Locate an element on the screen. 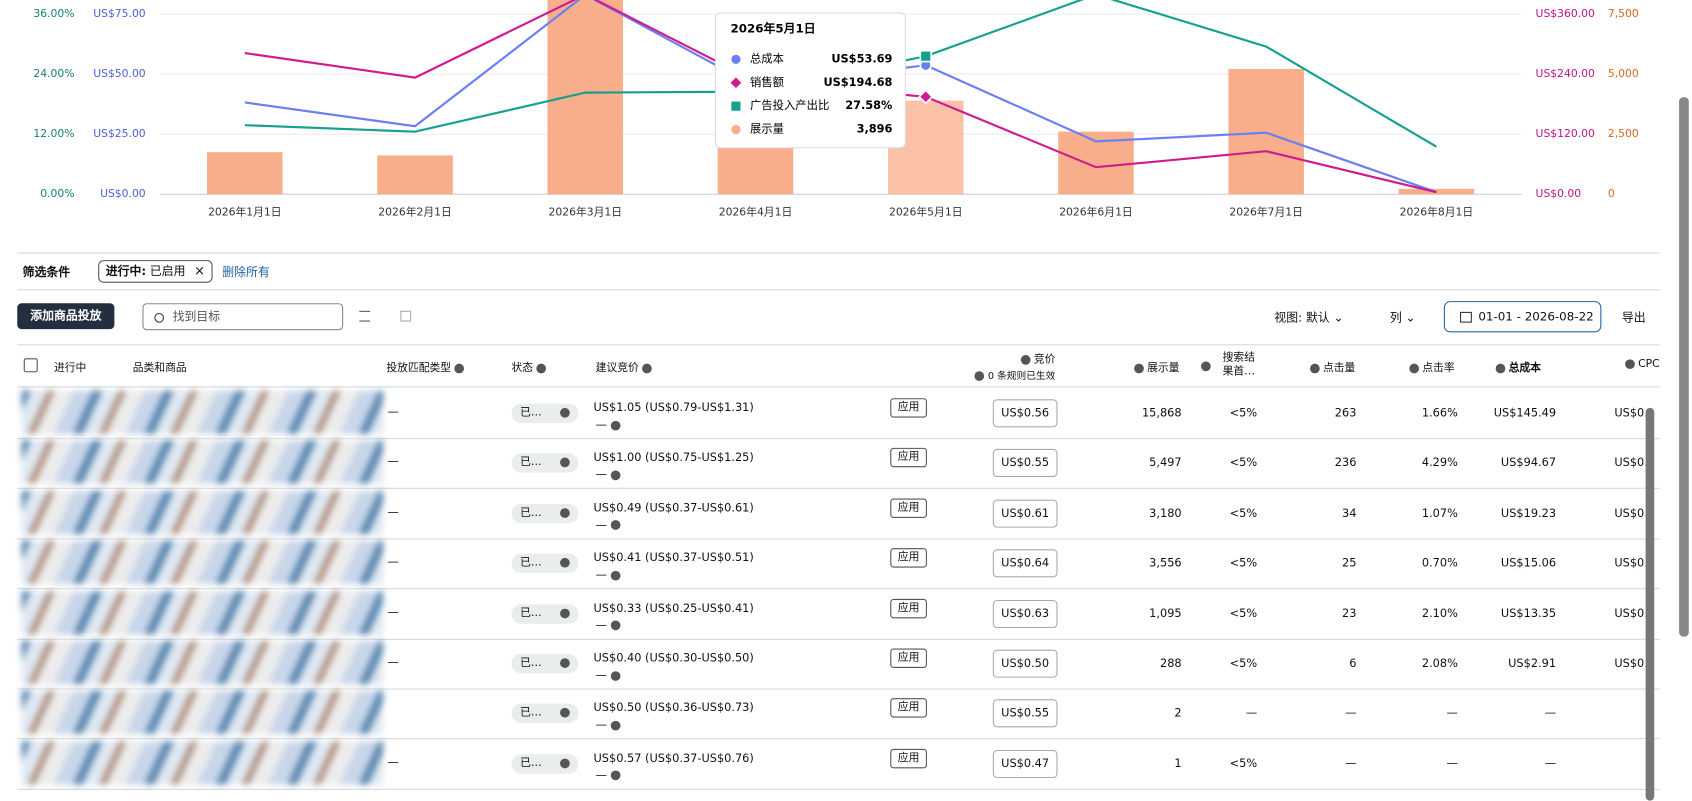 Image resolution: width=1692 pixels, height=801 pixels. page-scrollbar is located at coordinates (1684, 367).